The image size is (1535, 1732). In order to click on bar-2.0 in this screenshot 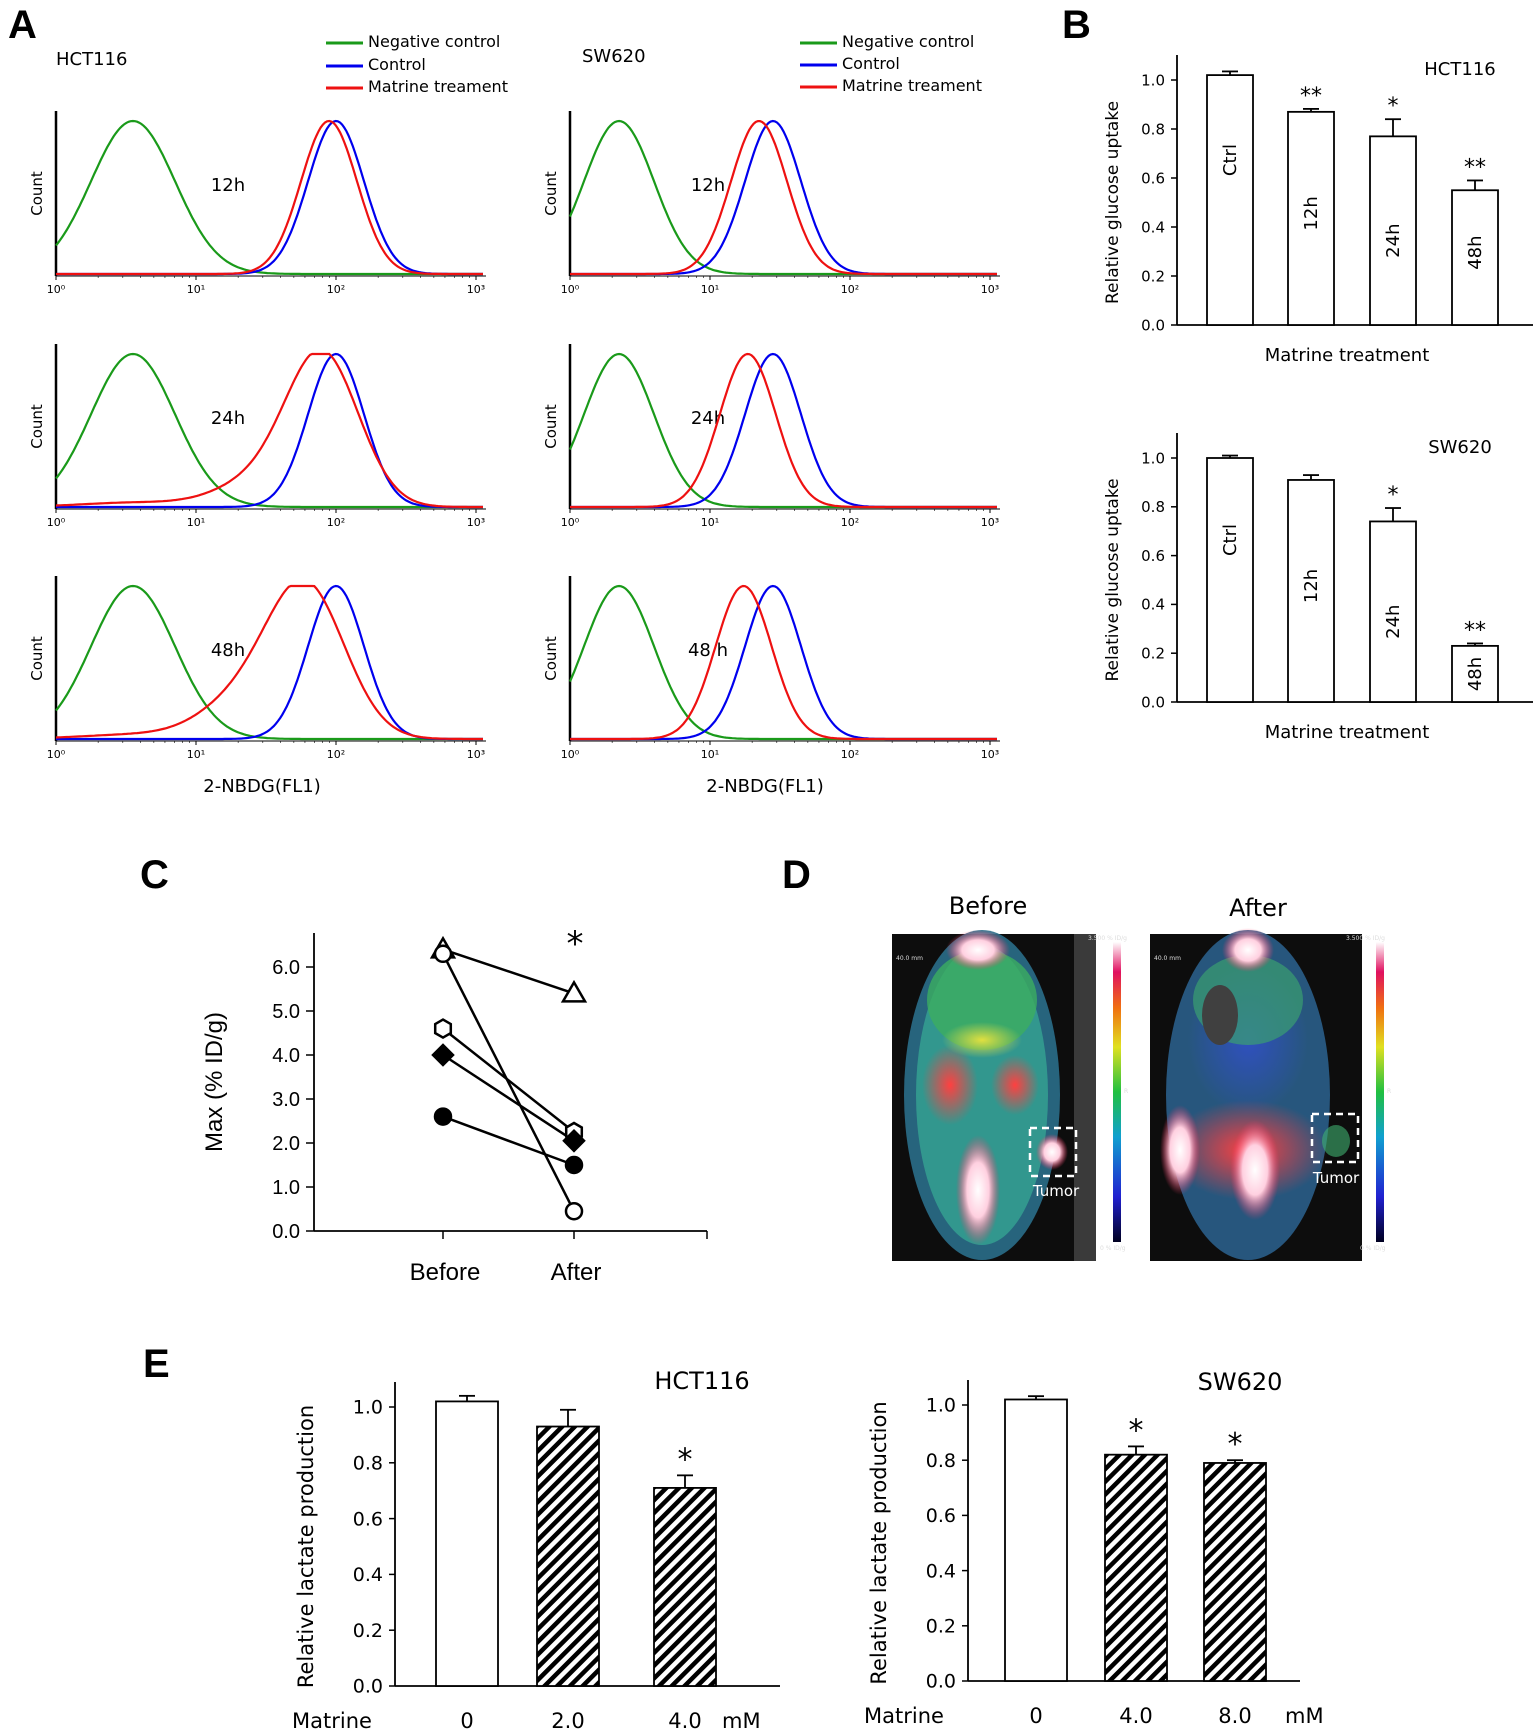, I will do `click(568, 1556)`.